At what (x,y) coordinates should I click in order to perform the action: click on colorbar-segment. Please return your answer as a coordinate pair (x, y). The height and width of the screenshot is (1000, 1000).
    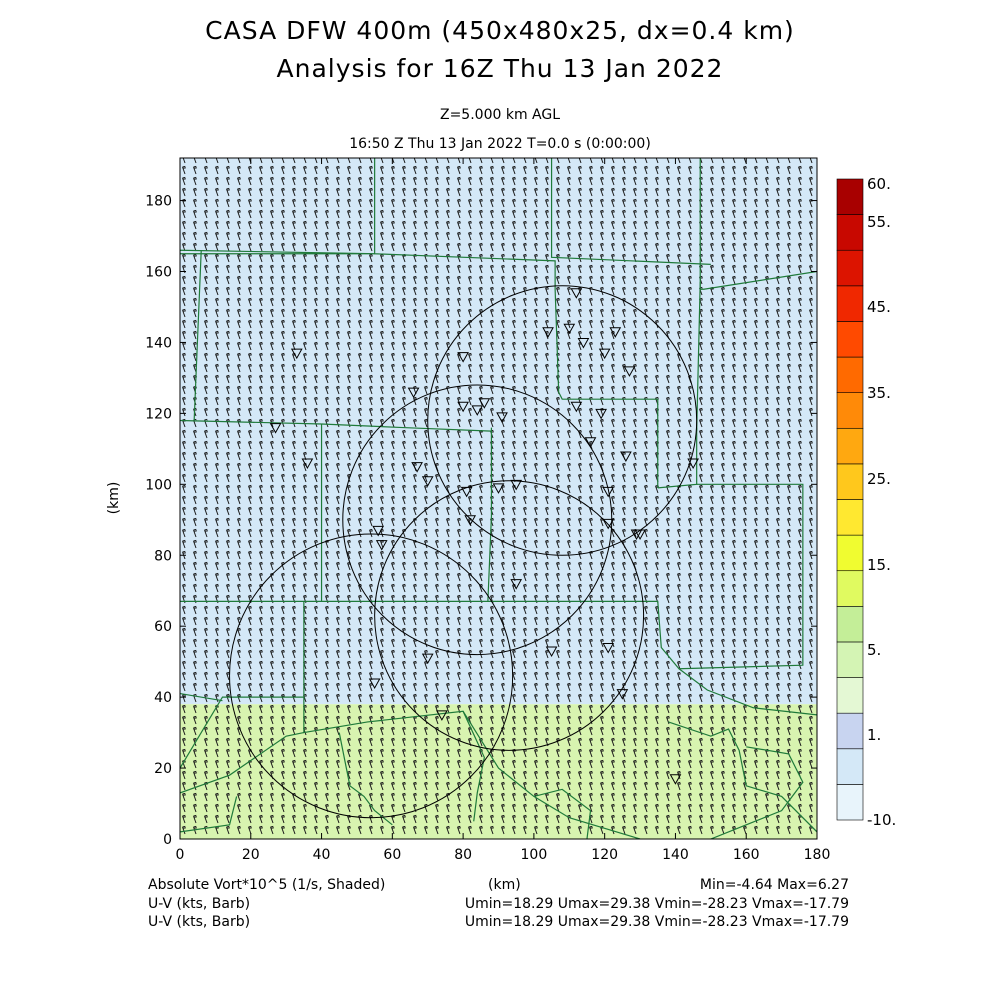
    Looking at the image, I should click on (850, 446).